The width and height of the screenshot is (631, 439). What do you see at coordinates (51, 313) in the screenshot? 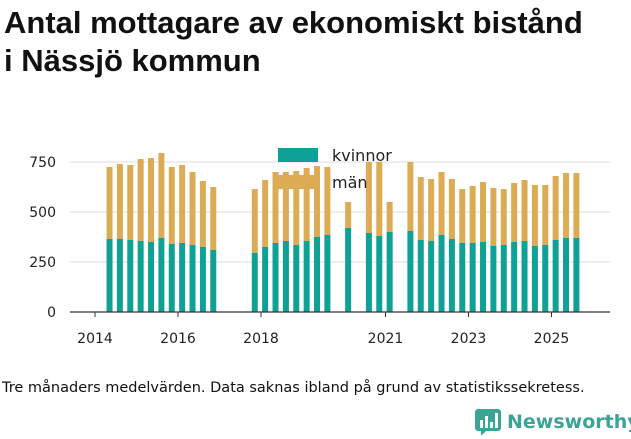
I see `y-tick-label: 0` at bounding box center [51, 313].